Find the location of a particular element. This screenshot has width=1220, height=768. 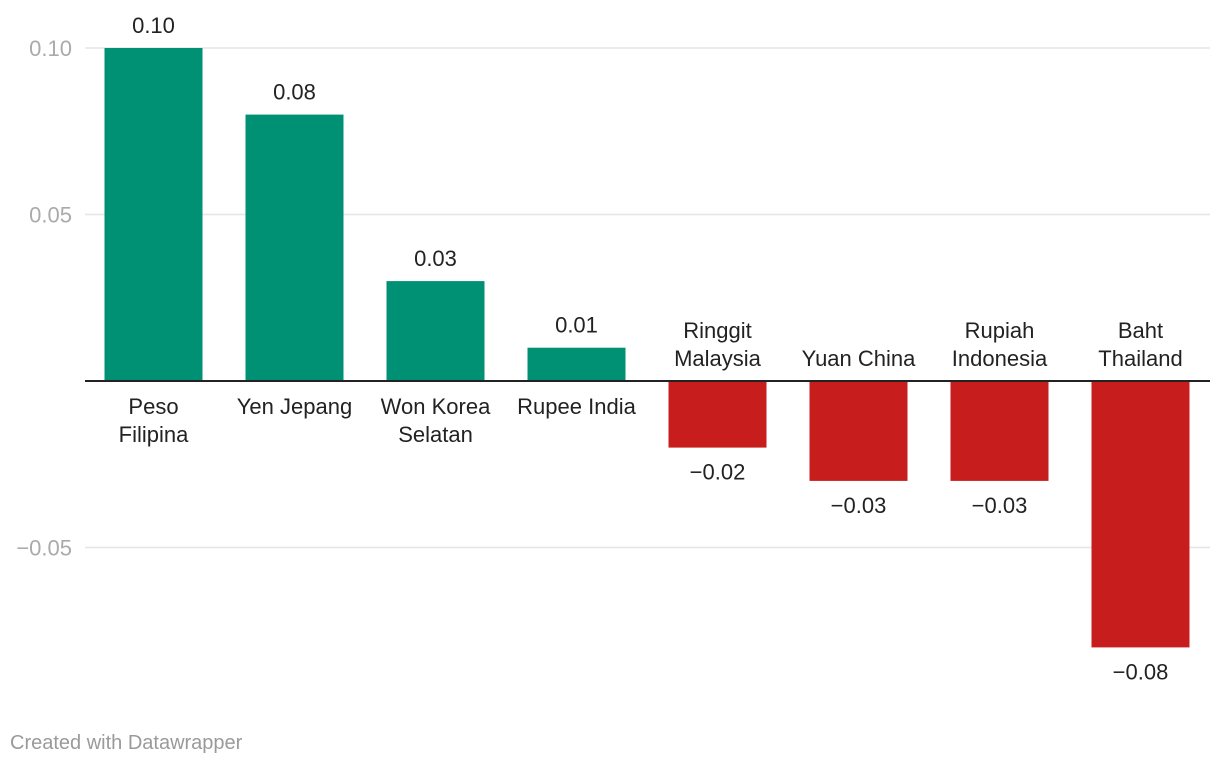

y-tick-label: 0.05 is located at coordinates (50, 215).